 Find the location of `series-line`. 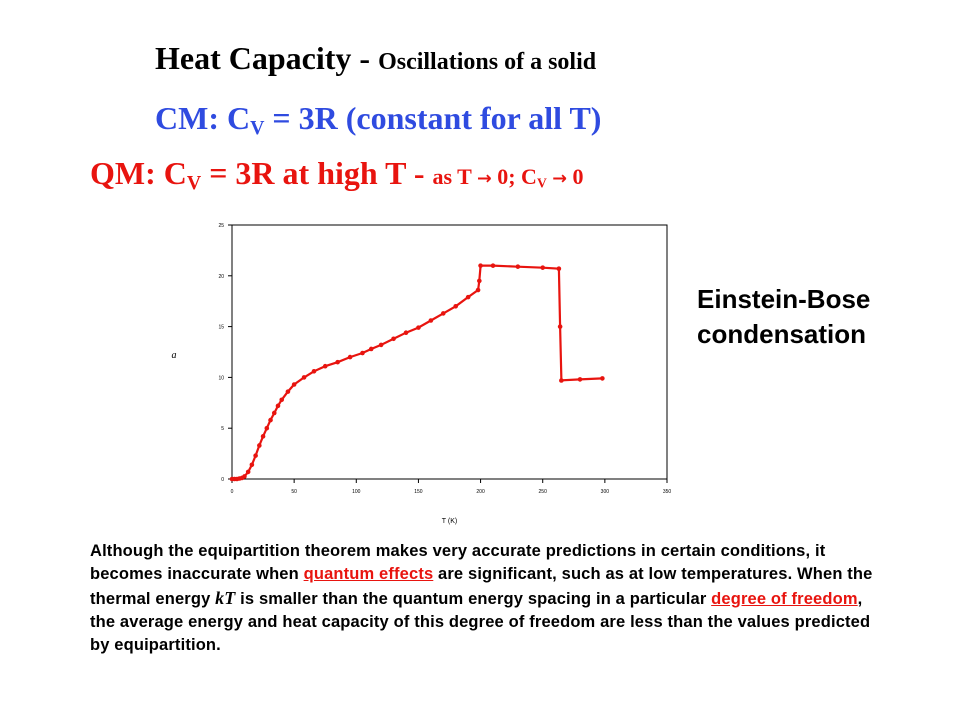

series-line is located at coordinates (417, 372).